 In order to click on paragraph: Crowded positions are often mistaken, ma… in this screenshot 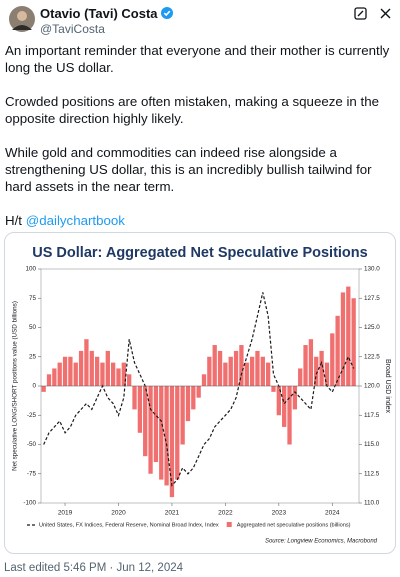, I will do `click(192, 110)`.